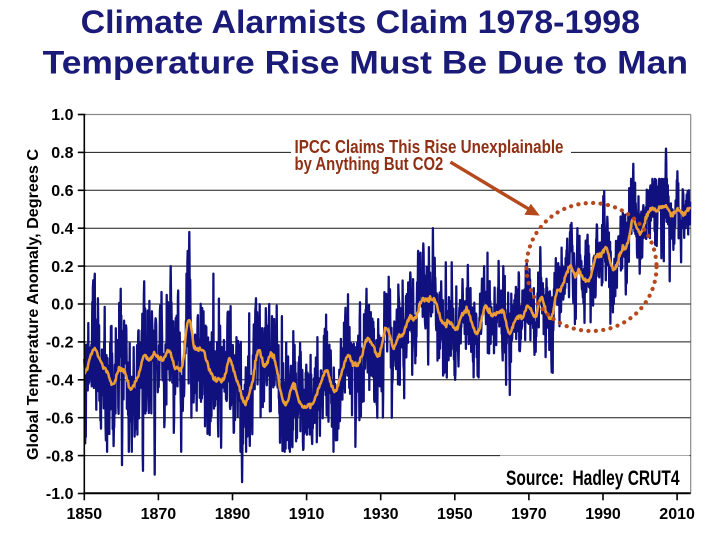 This screenshot has width=720, height=540. I want to click on svg-text: by Anything But CO2, so click(369, 164).